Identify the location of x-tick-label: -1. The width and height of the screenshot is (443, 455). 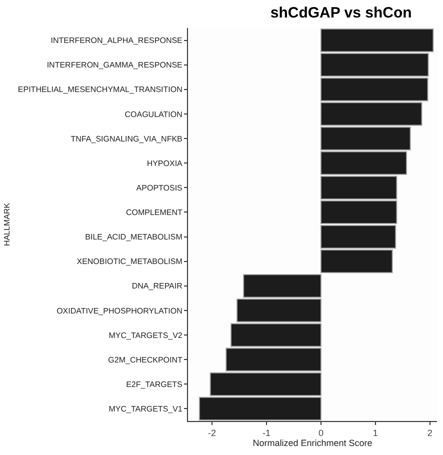
(266, 433).